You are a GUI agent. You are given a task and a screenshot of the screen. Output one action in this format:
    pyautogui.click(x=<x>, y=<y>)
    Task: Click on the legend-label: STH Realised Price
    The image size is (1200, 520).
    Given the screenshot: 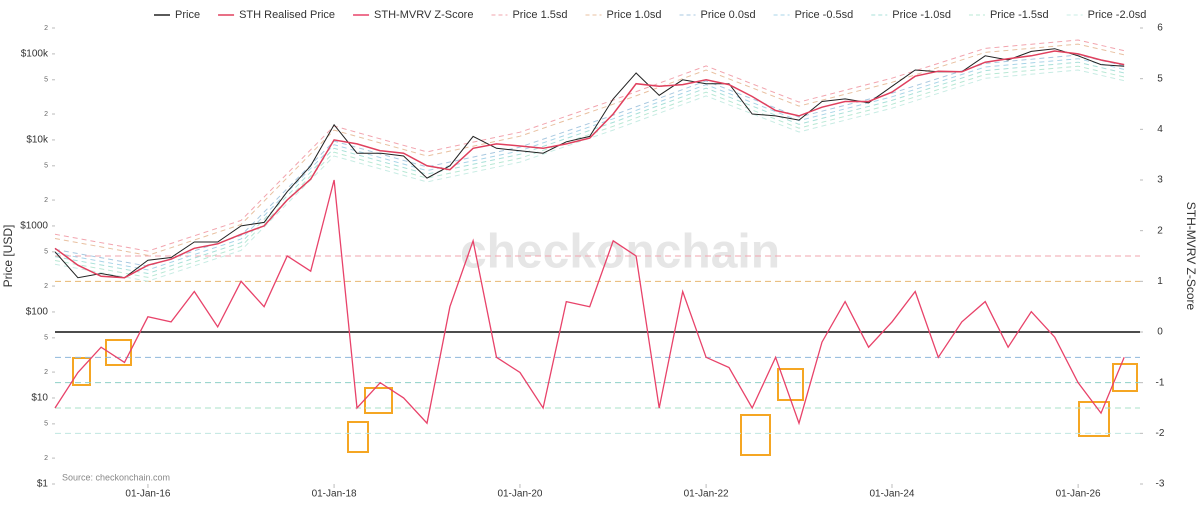 What is the action you would take?
    pyautogui.click(x=287, y=15)
    